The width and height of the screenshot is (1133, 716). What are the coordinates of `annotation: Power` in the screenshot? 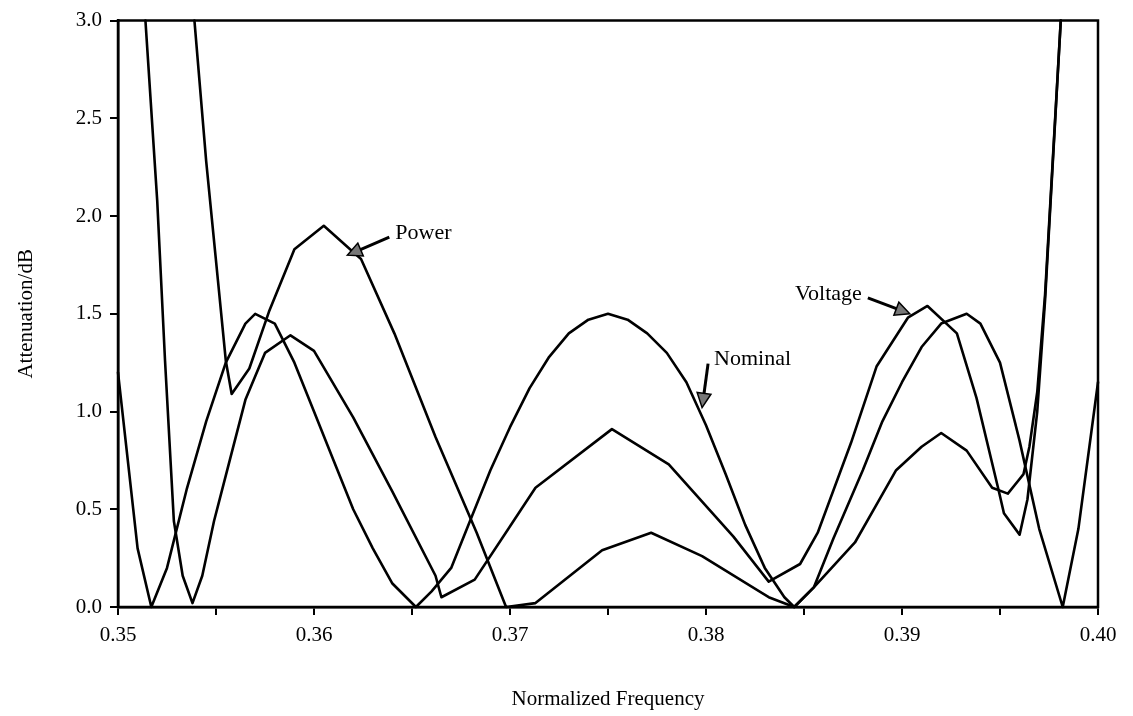 It's located at (424, 231).